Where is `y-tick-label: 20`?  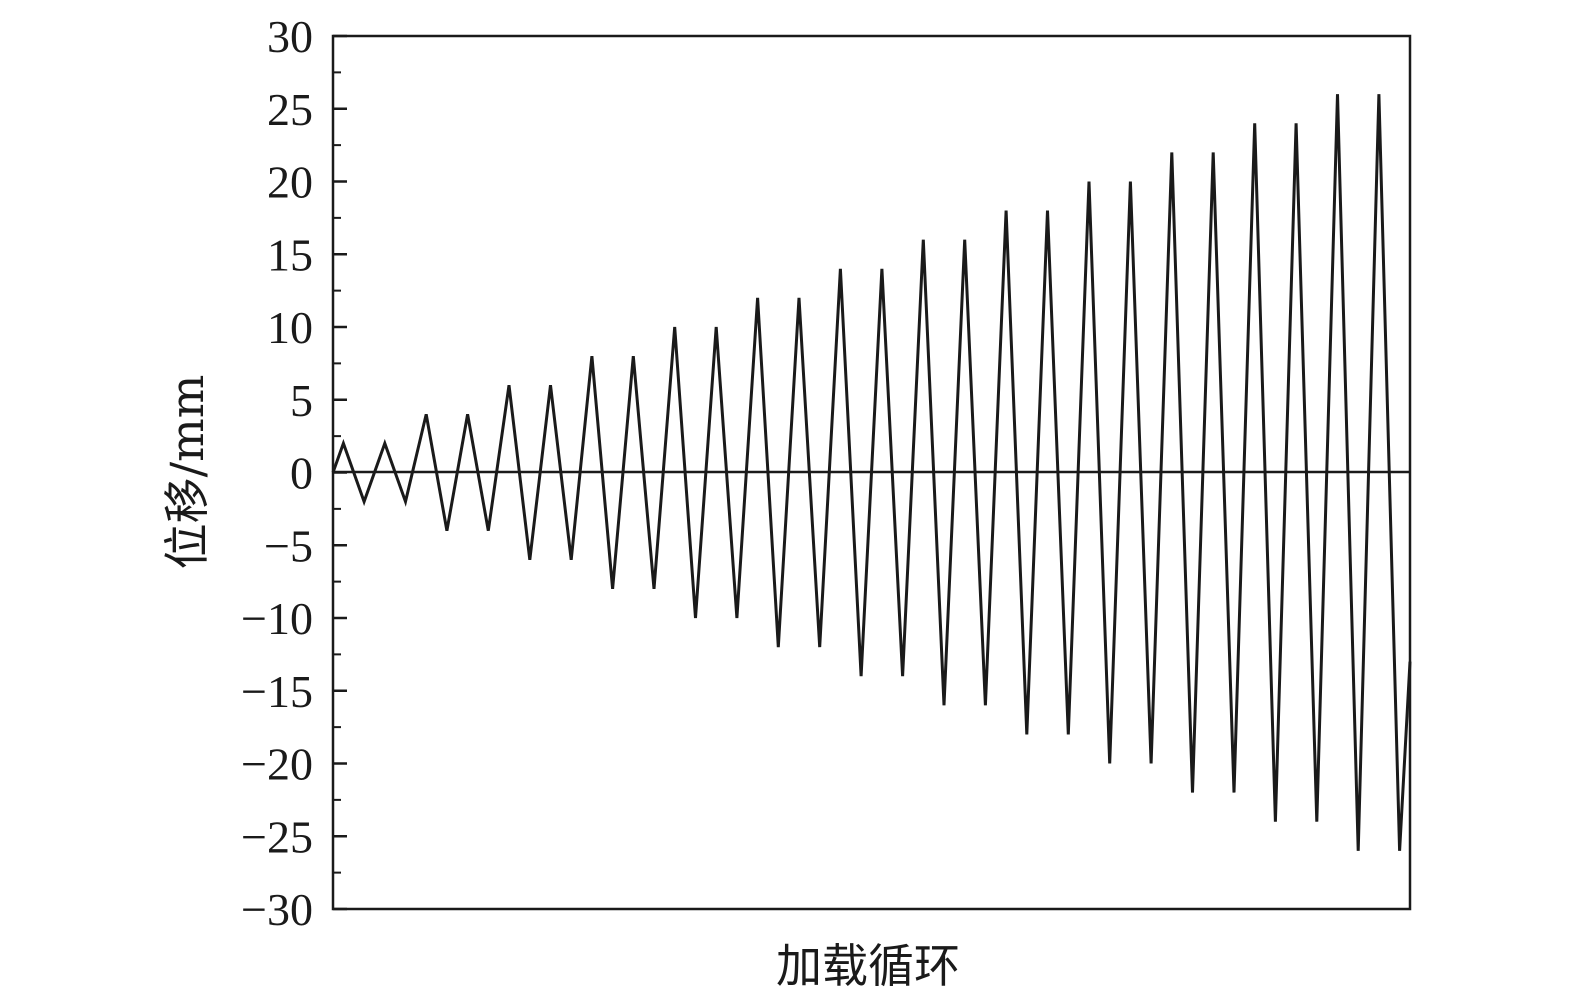
y-tick-label: 20 is located at coordinates (290, 182).